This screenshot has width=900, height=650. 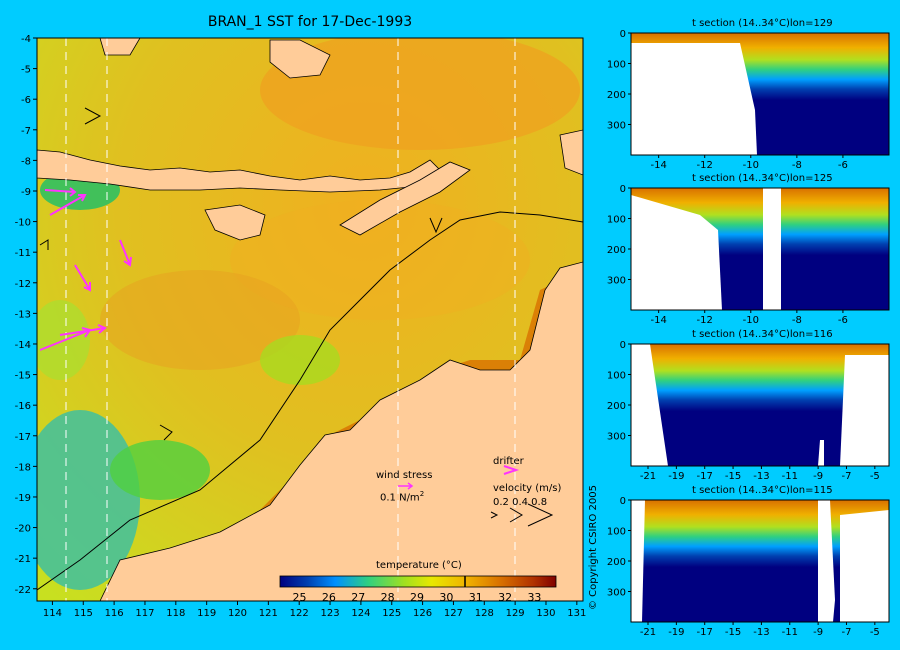 I want to click on colorbar-tick-label: 32, so click(x=505, y=597).